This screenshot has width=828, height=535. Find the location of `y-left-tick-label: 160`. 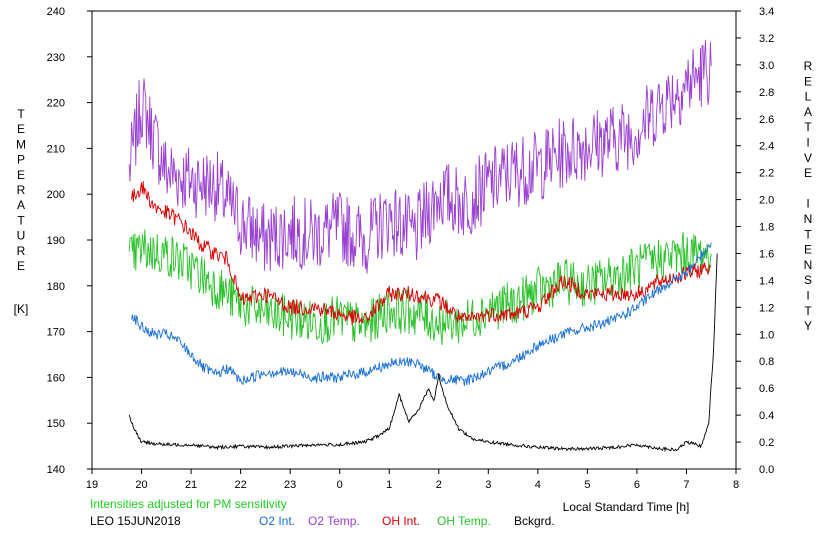

y-left-tick-label: 160 is located at coordinates (56, 378).